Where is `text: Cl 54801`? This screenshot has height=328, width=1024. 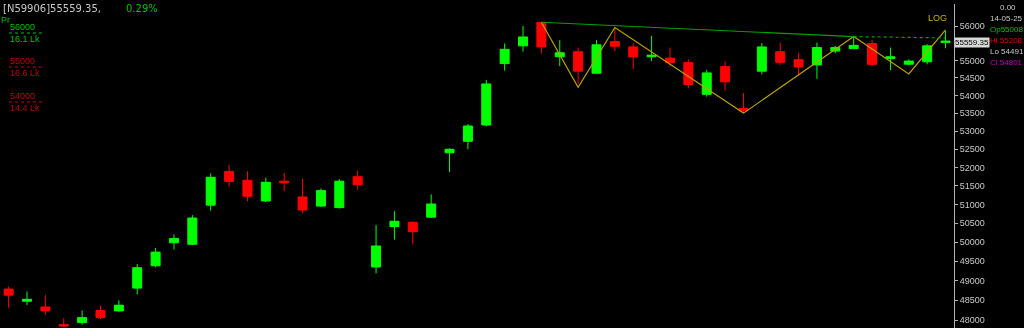 text: Cl 54801 is located at coordinates (1006, 62).